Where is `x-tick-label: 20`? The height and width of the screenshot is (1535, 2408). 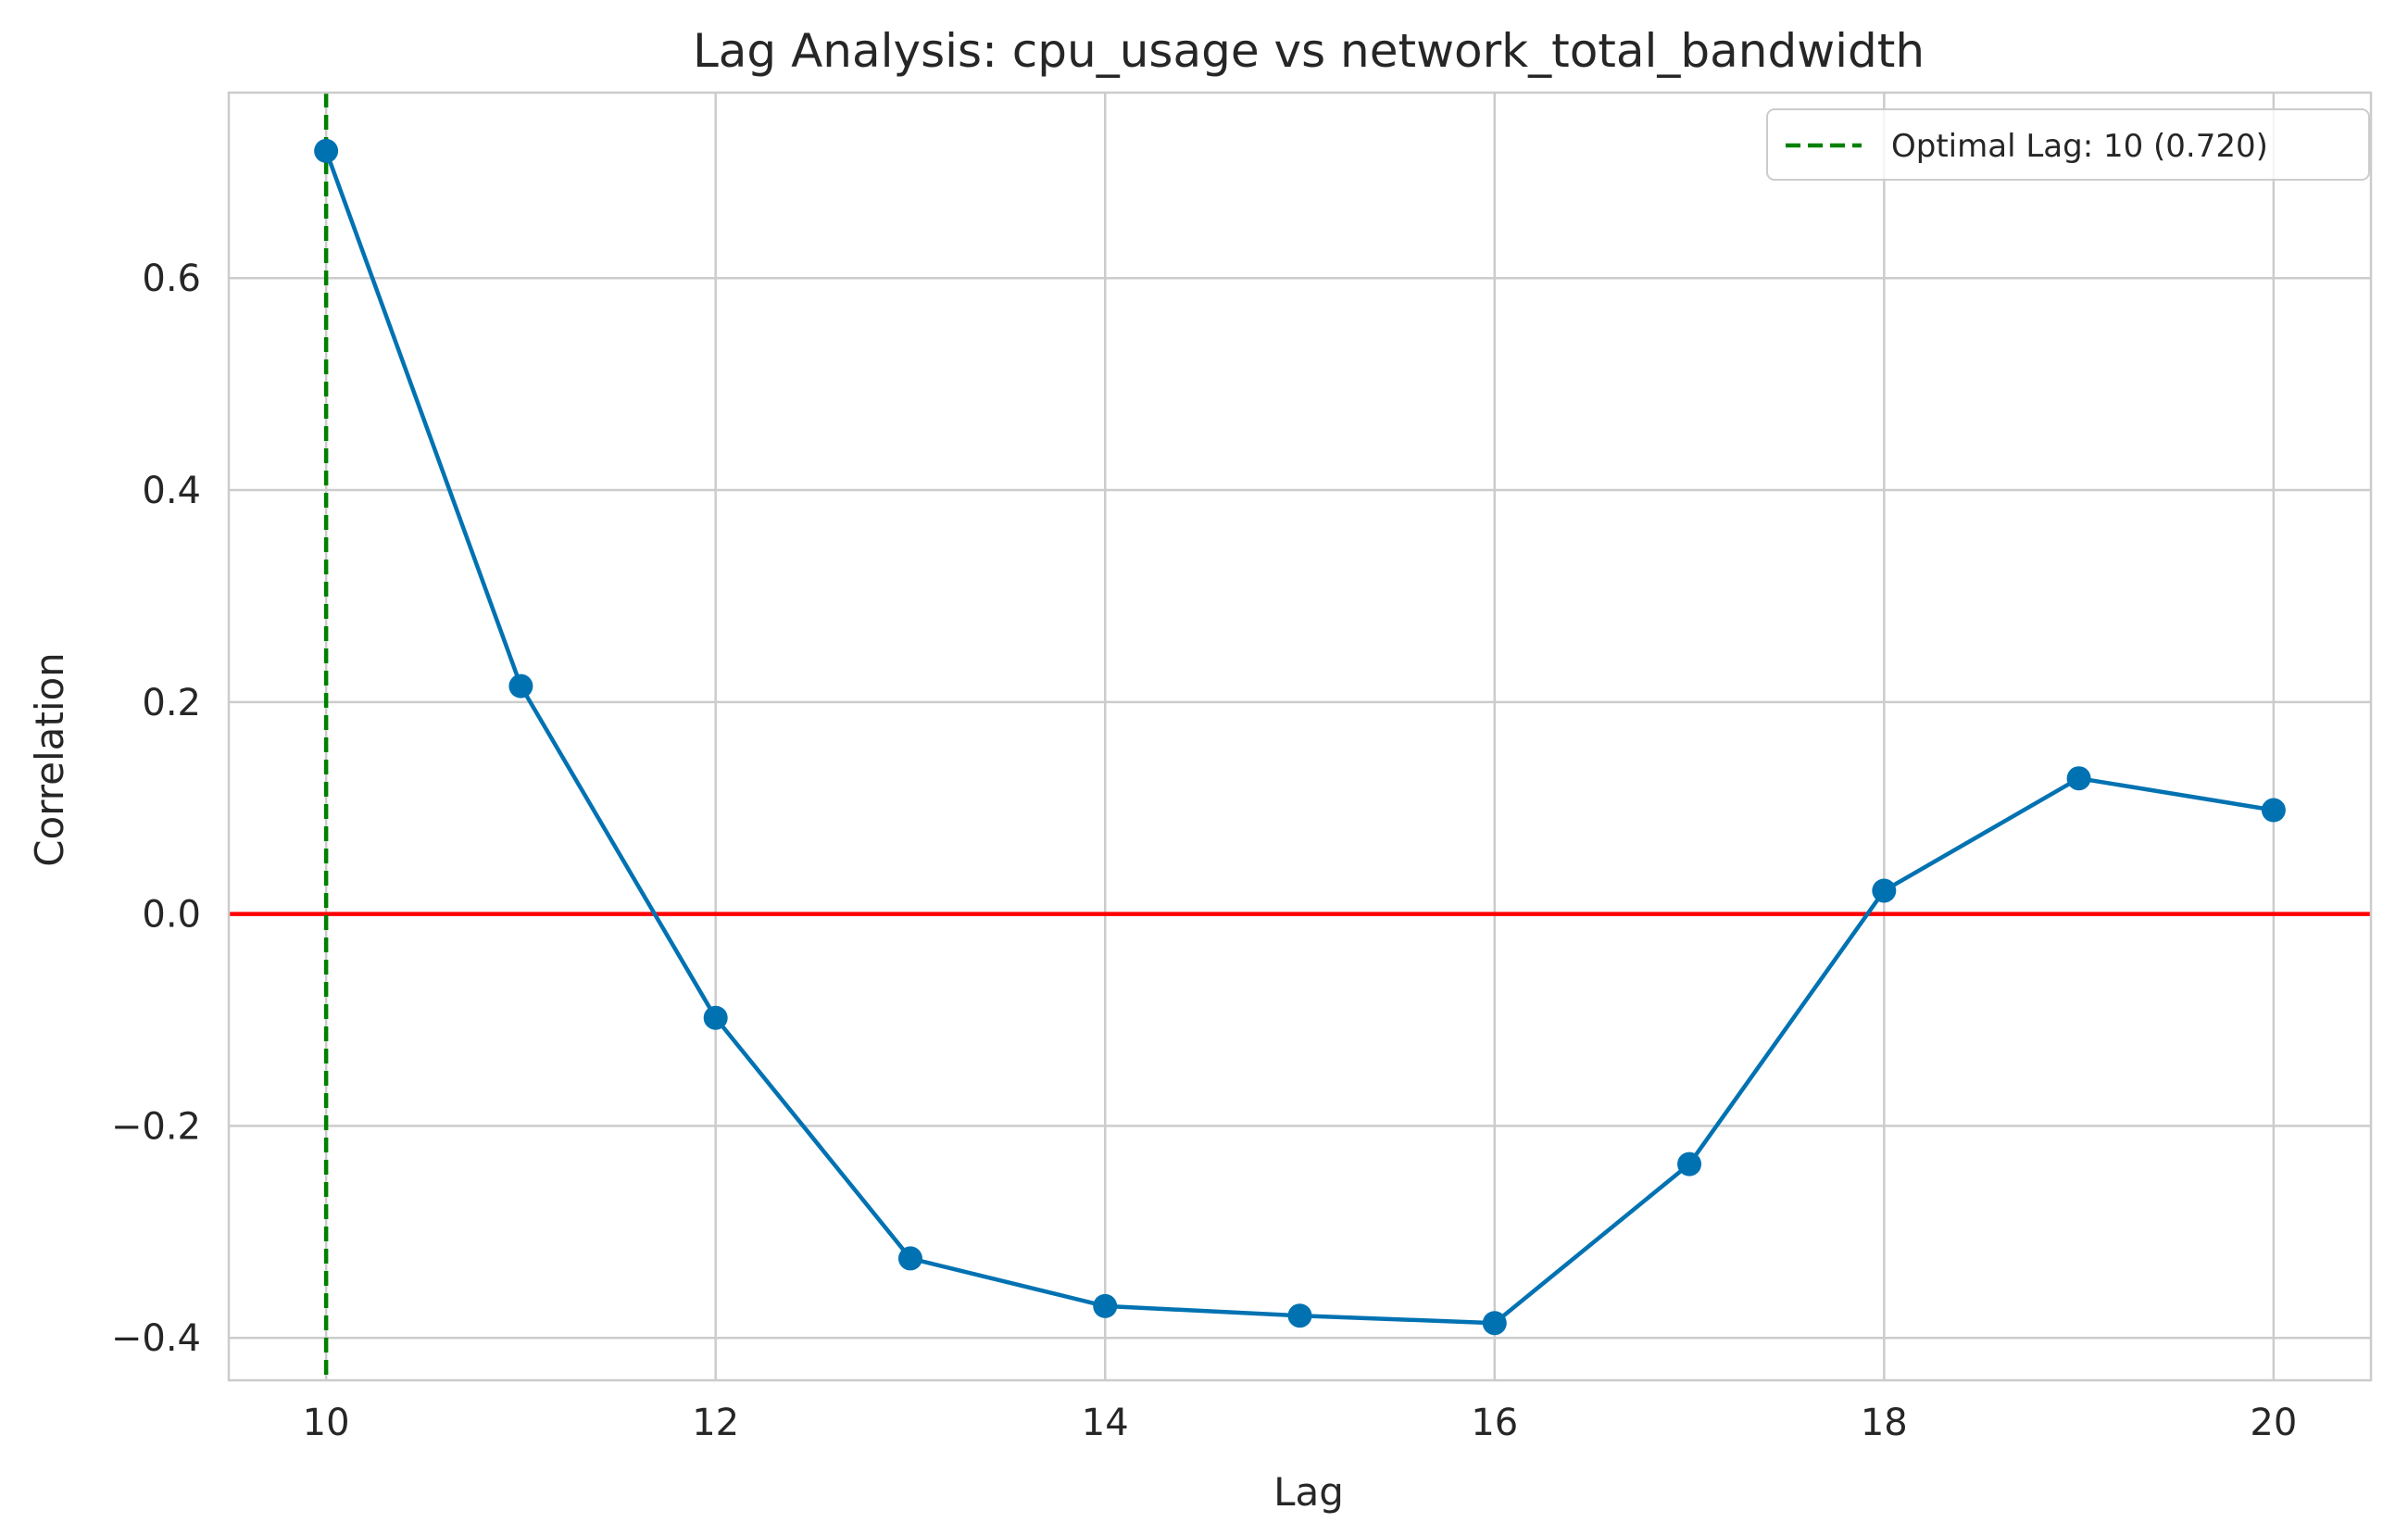
x-tick-label: 20 is located at coordinates (2273, 1423).